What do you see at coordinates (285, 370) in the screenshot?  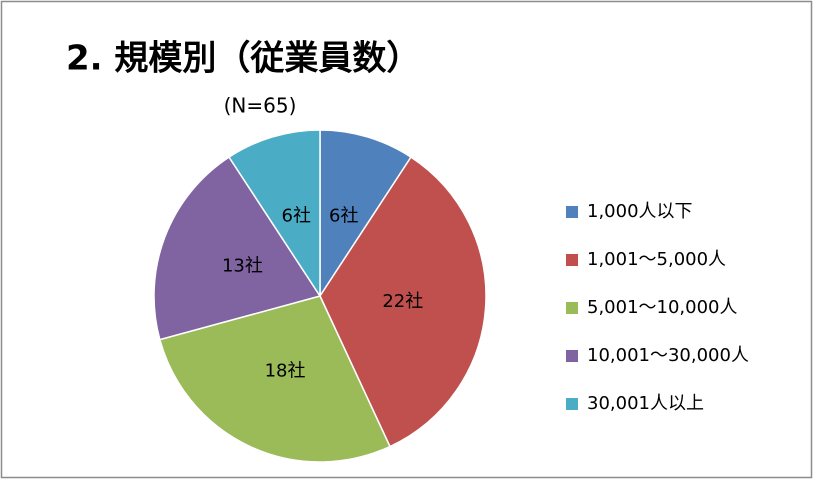 I see `data-label: 18社` at bounding box center [285, 370].